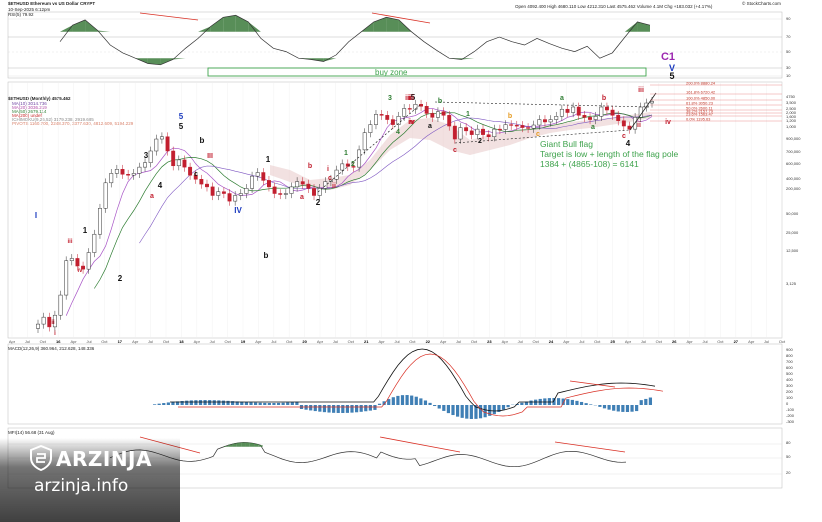 The width and height of the screenshot is (822, 522). Describe the element at coordinates (791, 112) in the screenshot. I see `price-tick-label: 2,000` at that location.